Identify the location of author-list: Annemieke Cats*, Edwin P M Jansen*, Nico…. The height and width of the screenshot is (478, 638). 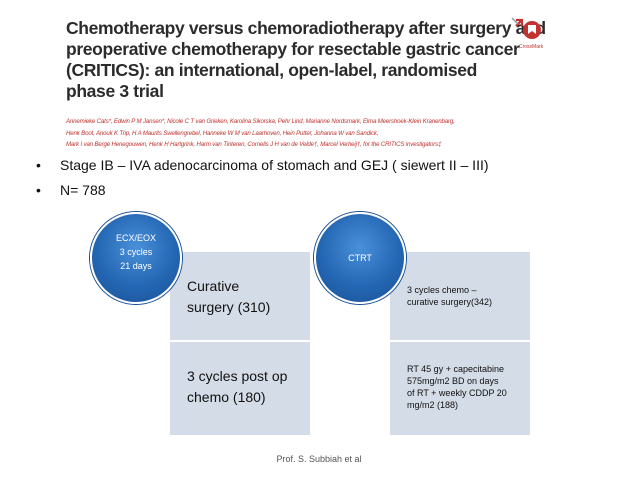
(301, 133).